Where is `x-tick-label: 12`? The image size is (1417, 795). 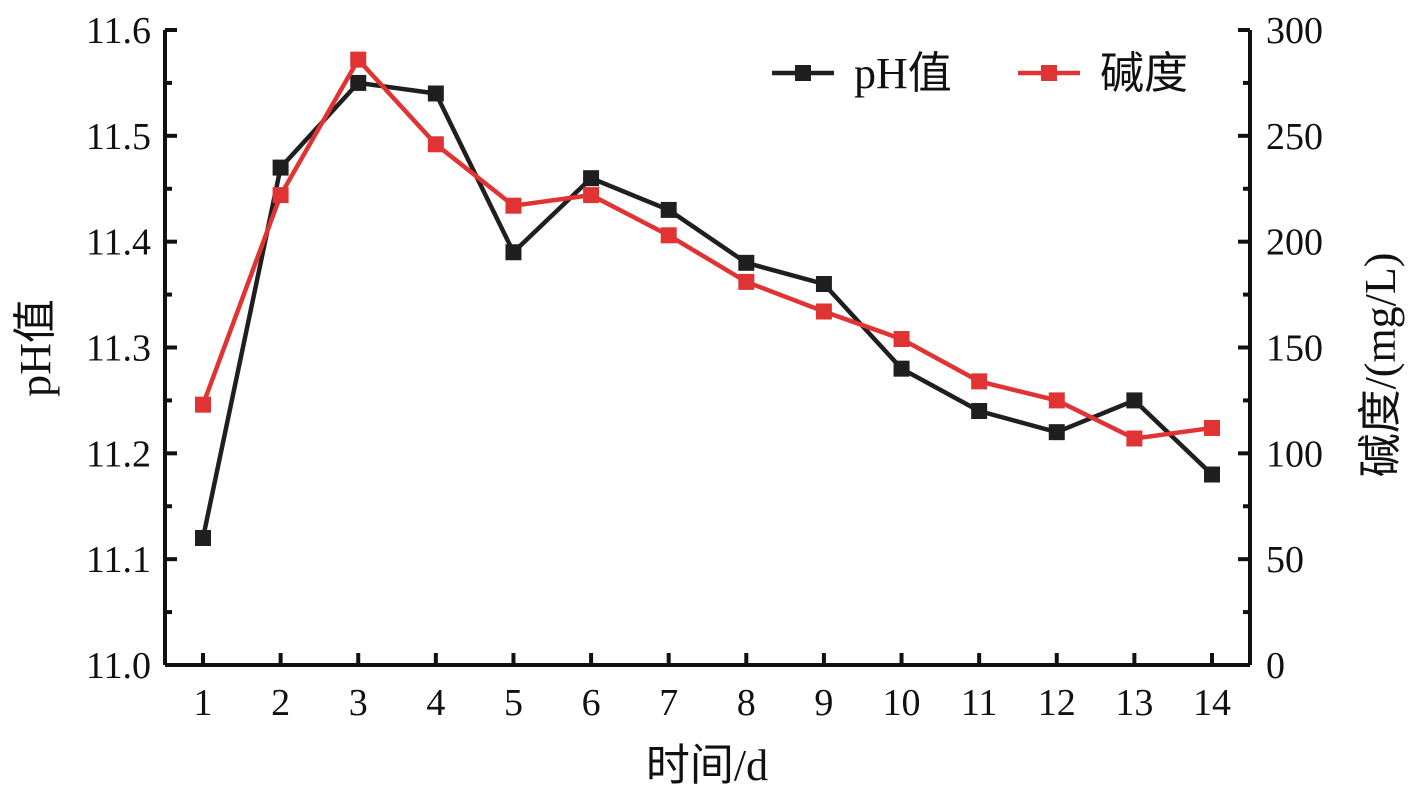 x-tick-label: 12 is located at coordinates (1057, 703).